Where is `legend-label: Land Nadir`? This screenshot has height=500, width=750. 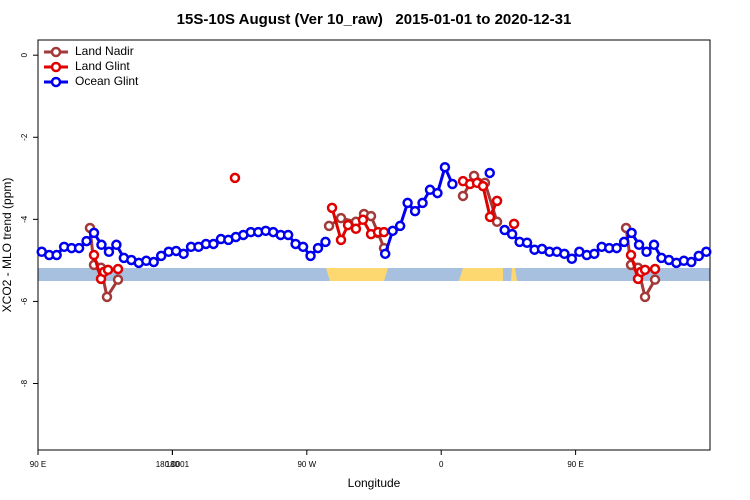 legend-label: Land Nadir is located at coordinates (104, 51).